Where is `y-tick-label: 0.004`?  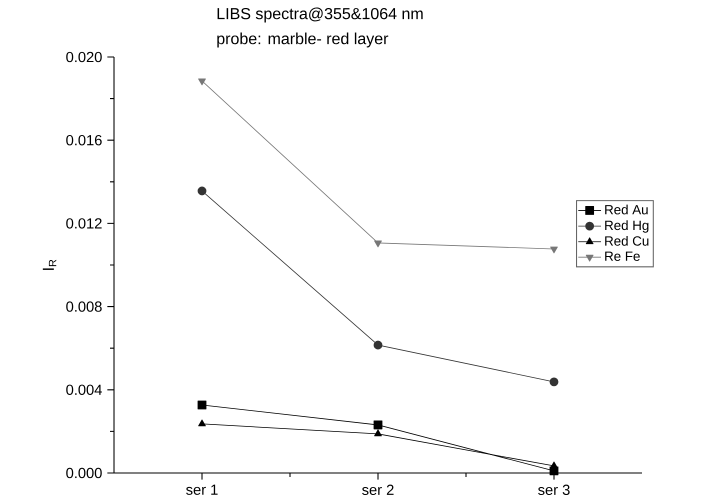 y-tick-label: 0.004 is located at coordinates (84, 389).